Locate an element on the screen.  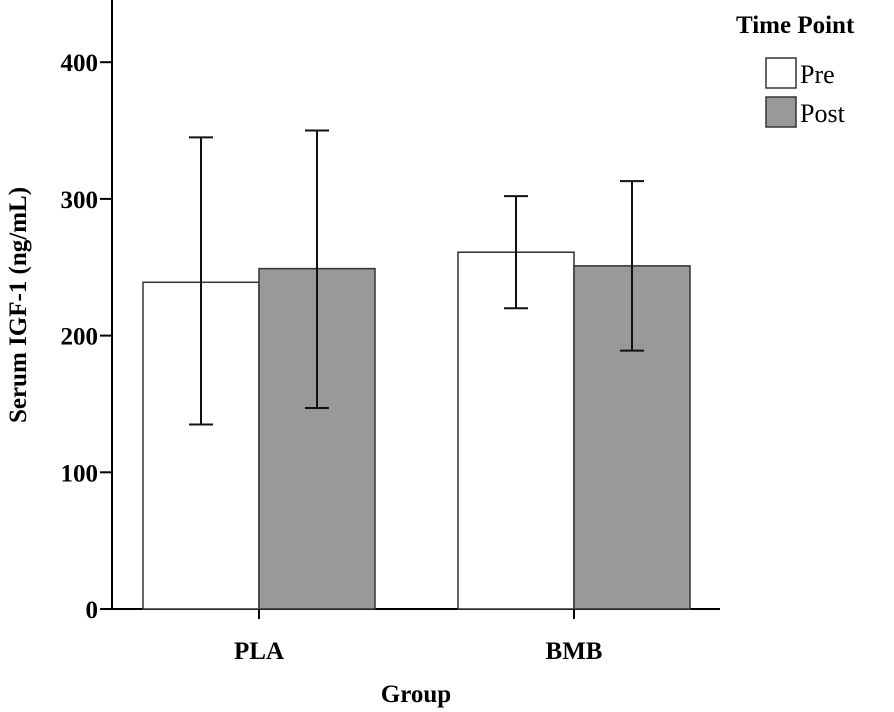
legend-label-pre: Pre is located at coordinates (817, 74).